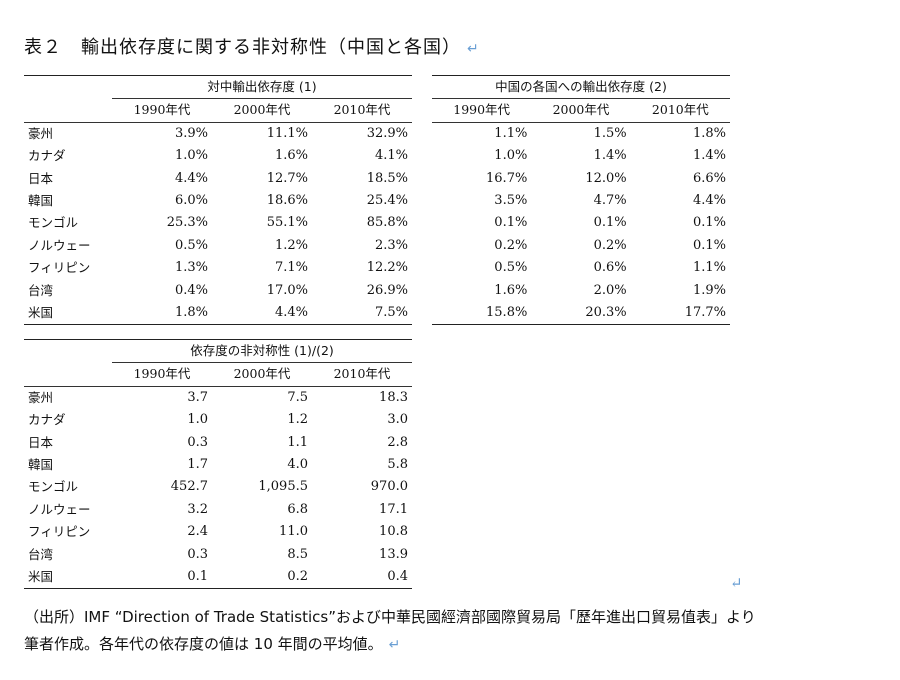 The height and width of the screenshot is (680, 900). I want to click on value-cell: 1.7, so click(197, 465).